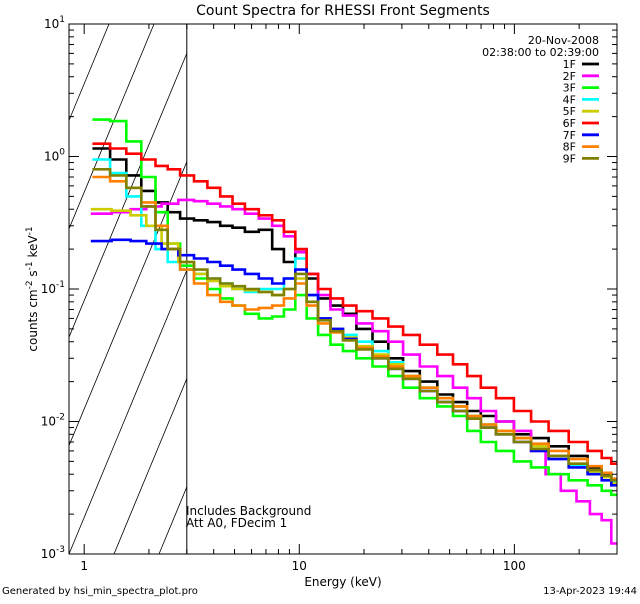  Describe the element at coordinates (569, 76) in the screenshot. I see `legend-label-2f: 2F` at that location.